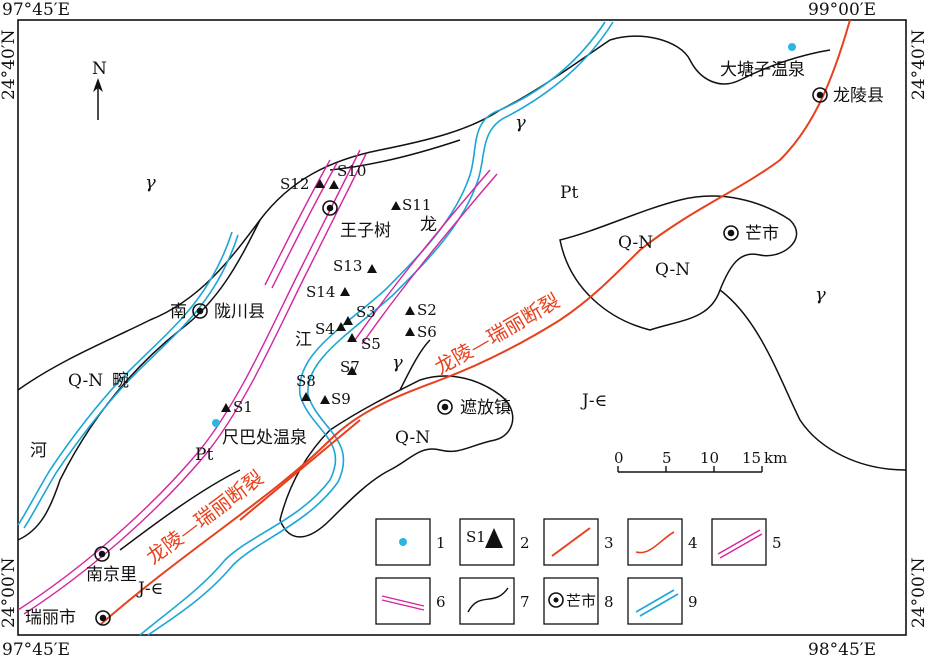 The height and width of the screenshot is (660, 929). I want to click on sample-site-markers, so click(318, 295).